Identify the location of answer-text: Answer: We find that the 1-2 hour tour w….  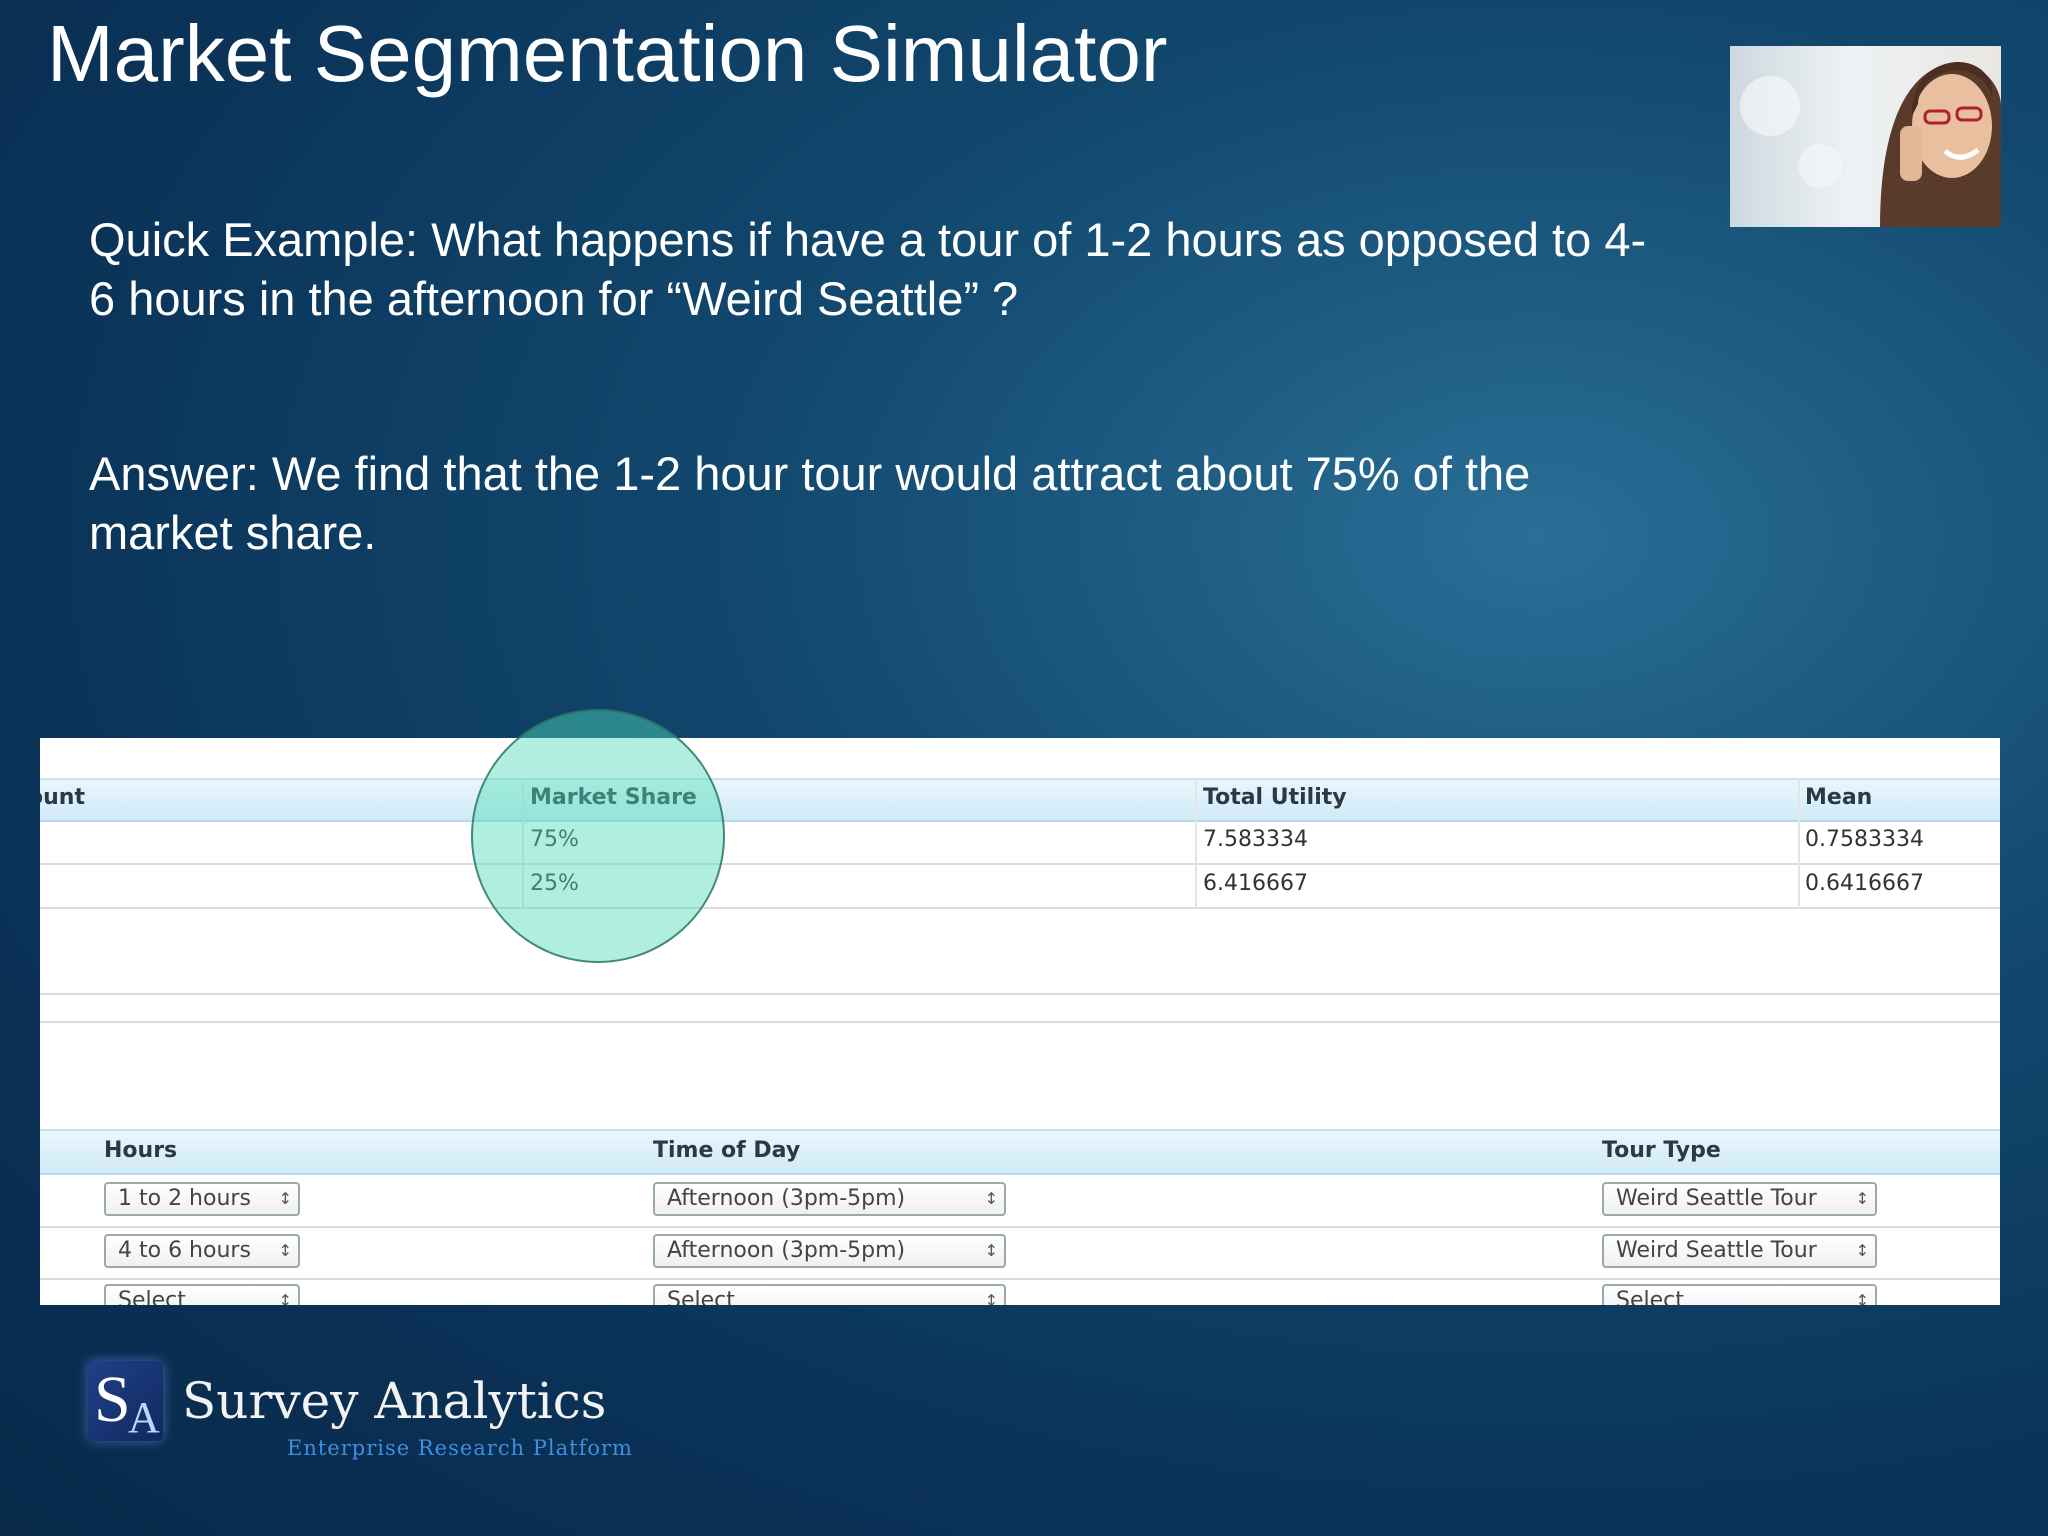
(810, 503).